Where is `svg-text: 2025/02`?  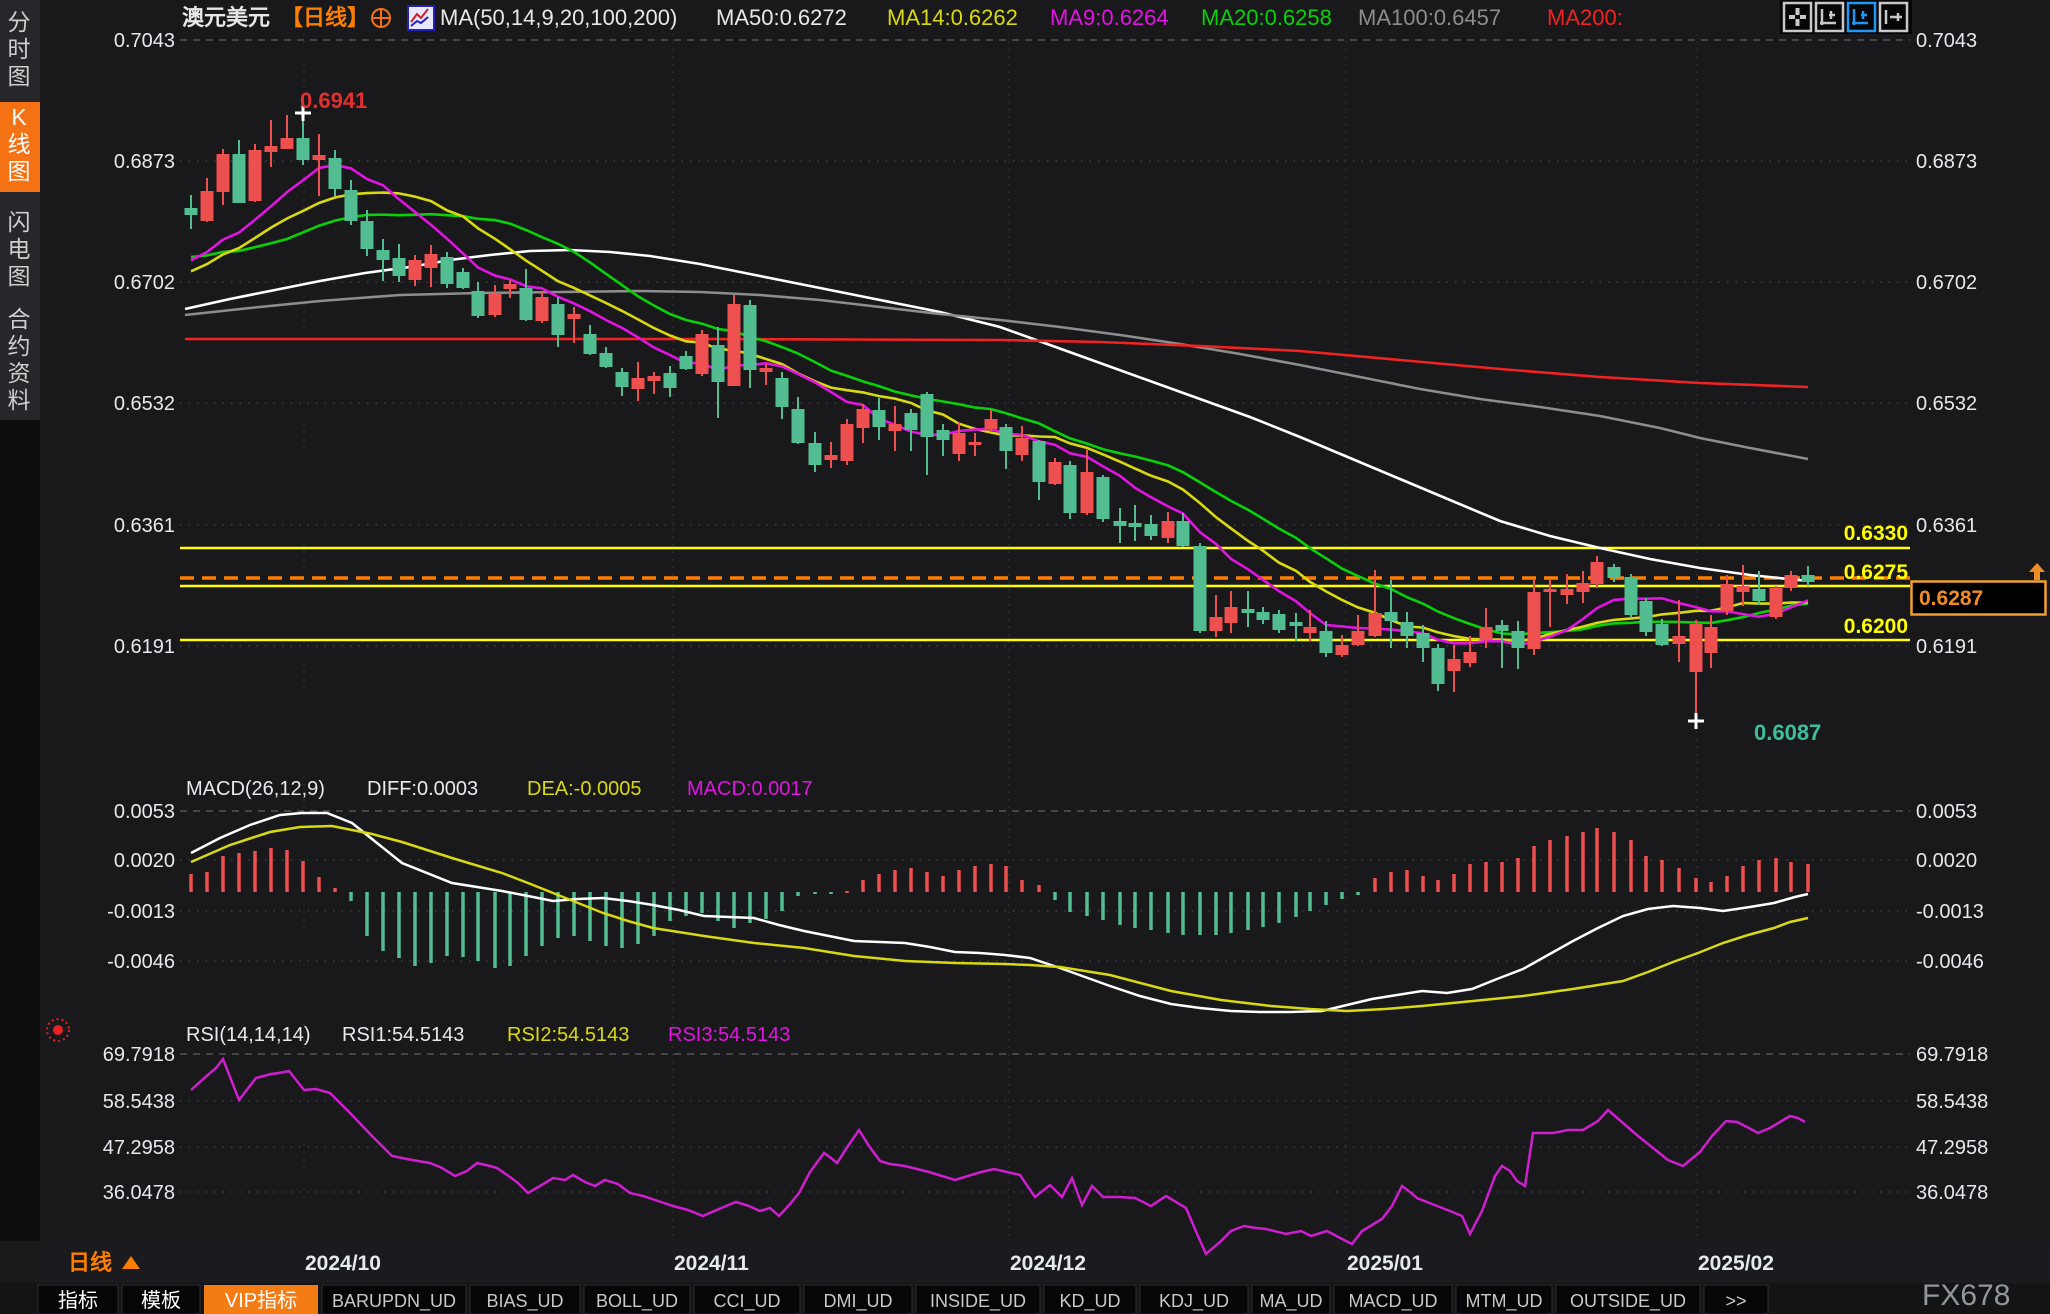 svg-text: 2025/02 is located at coordinates (1736, 1263).